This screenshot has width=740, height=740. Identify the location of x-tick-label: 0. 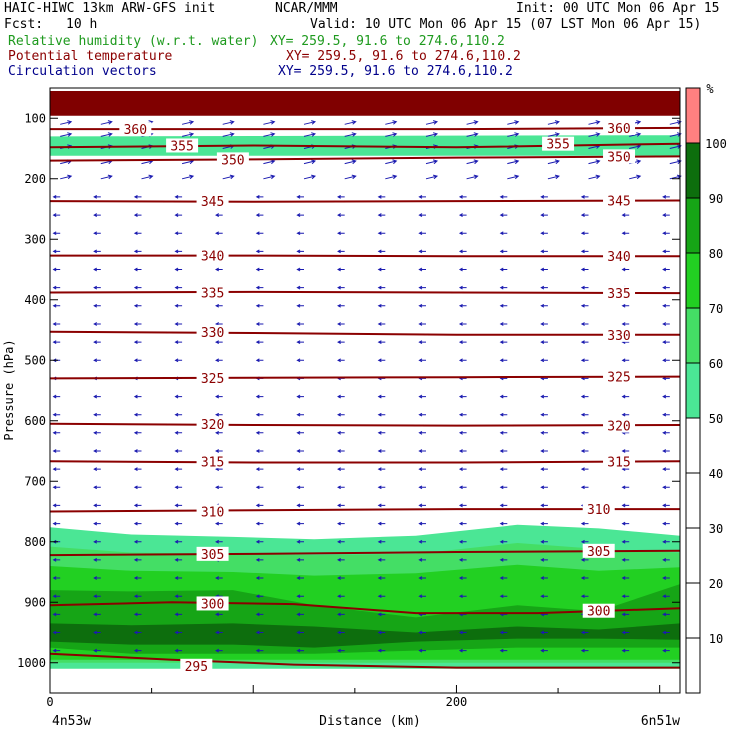
(49, 702).